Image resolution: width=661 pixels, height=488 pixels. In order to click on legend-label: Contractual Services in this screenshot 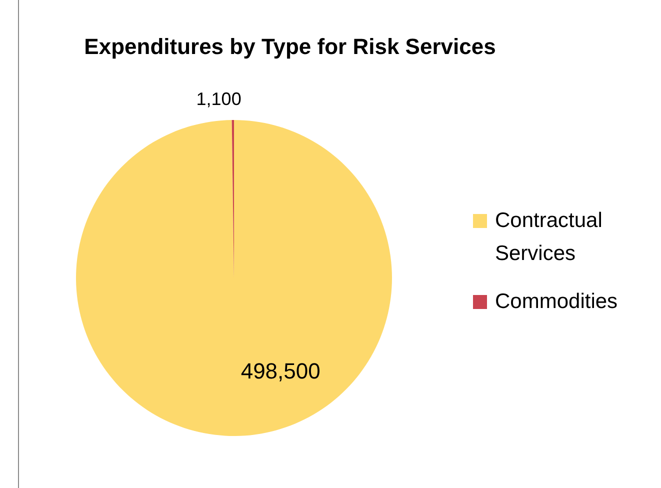, I will do `click(548, 236)`.